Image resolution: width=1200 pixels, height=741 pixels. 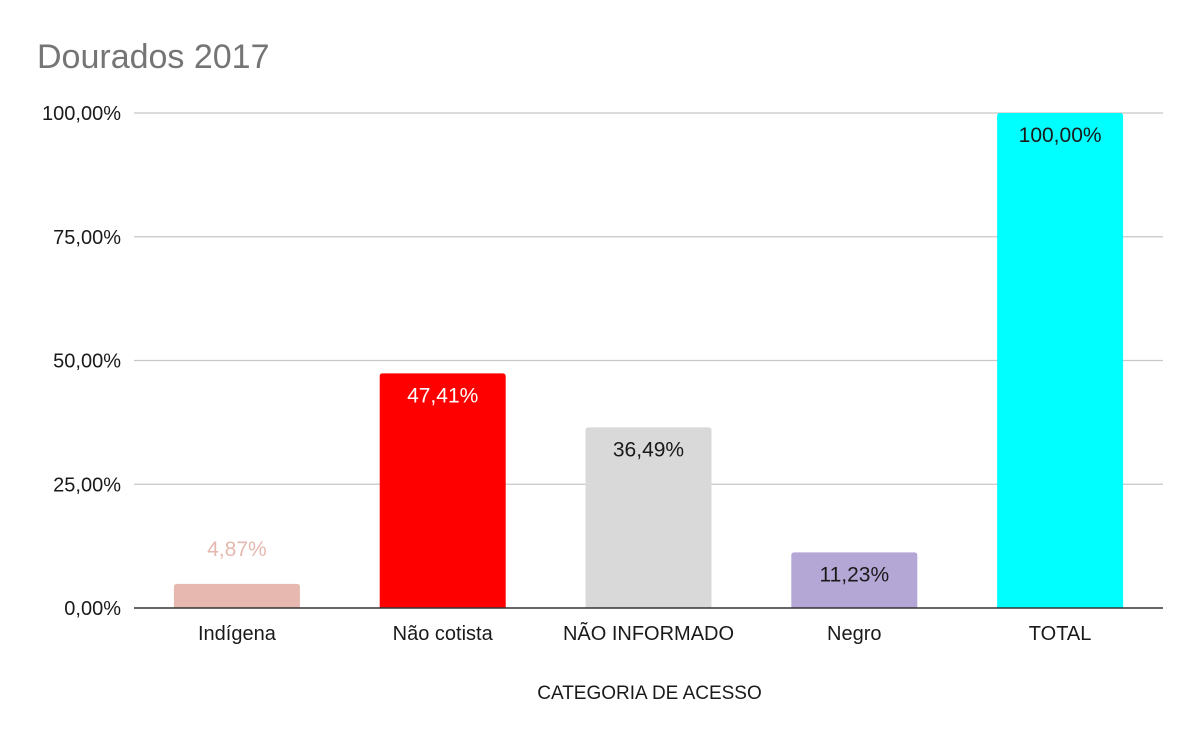 What do you see at coordinates (1060, 135) in the screenshot?
I see `data-label: 100,00%` at bounding box center [1060, 135].